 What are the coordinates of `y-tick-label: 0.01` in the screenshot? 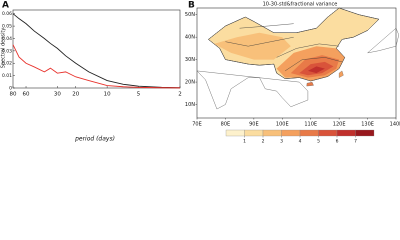 It's located at (7, 76).